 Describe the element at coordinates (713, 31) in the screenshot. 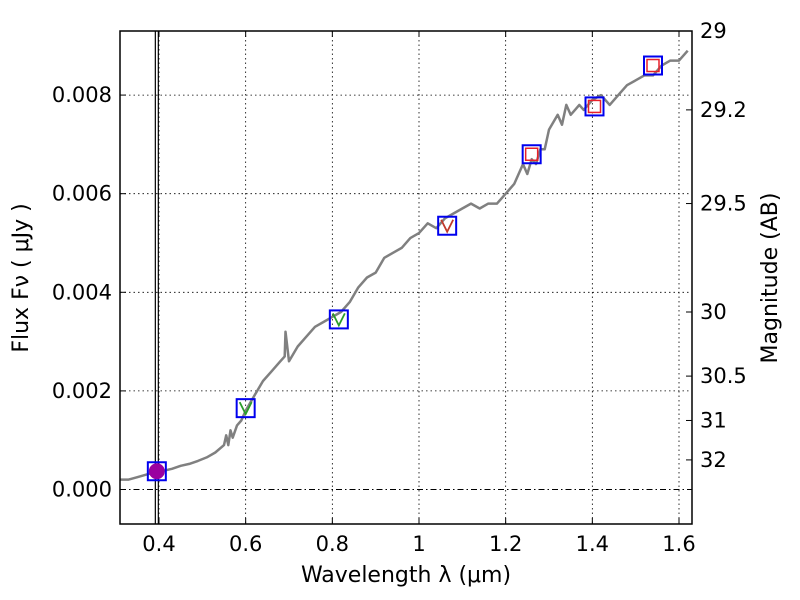

I see `magnitude-tick-label: 29` at that location.